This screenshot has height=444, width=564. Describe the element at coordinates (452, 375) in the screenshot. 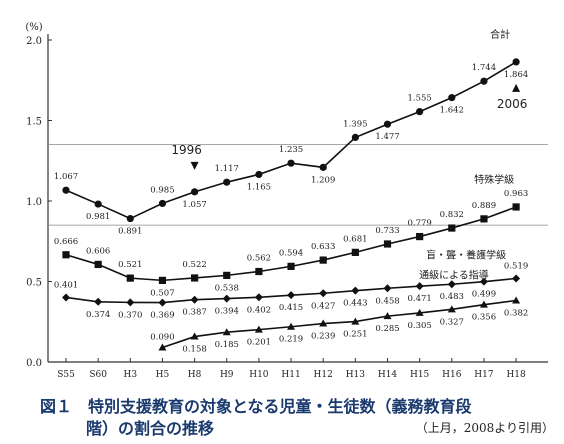

I see `x-tick-label: H16` at that location.